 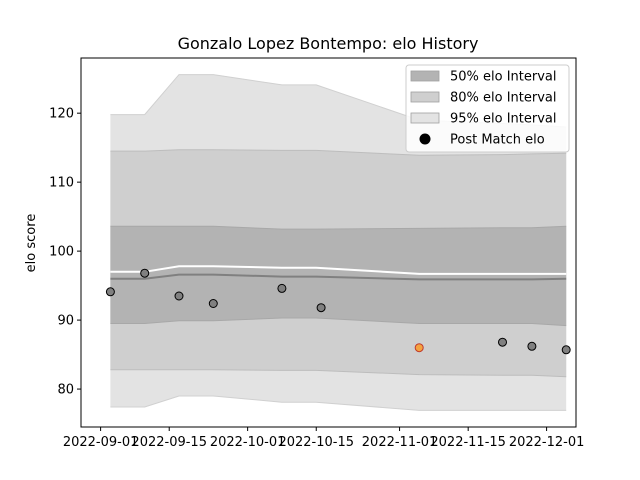 I want to click on band-edge-p50-upper, so click(x=338, y=227).